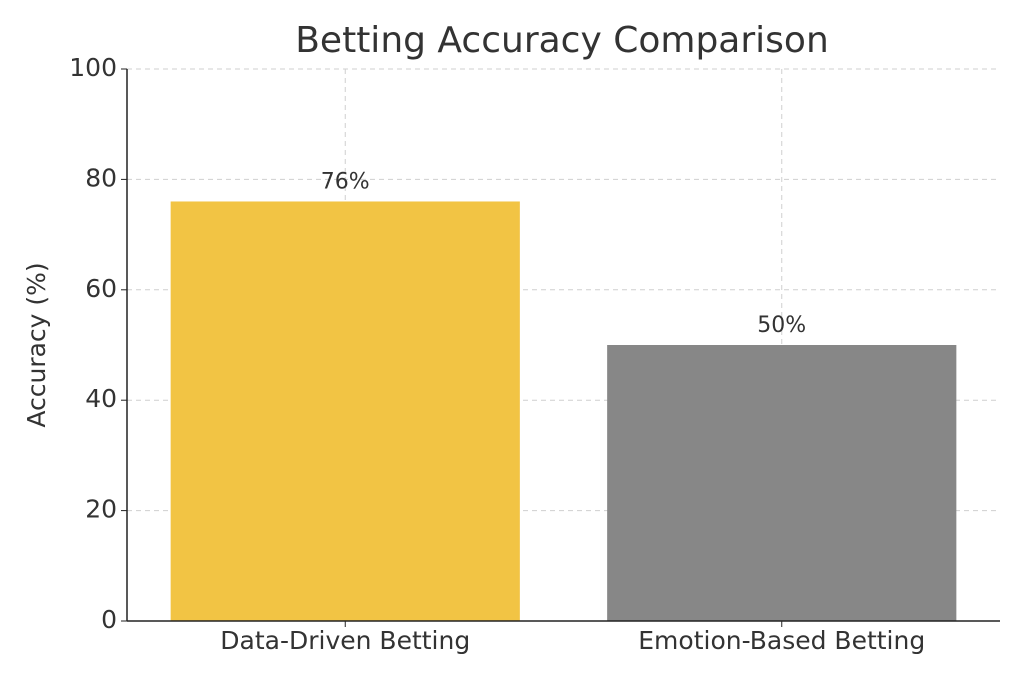 The height and width of the screenshot is (683, 1024). What do you see at coordinates (781, 325) in the screenshot?
I see `value-label: 50%` at bounding box center [781, 325].